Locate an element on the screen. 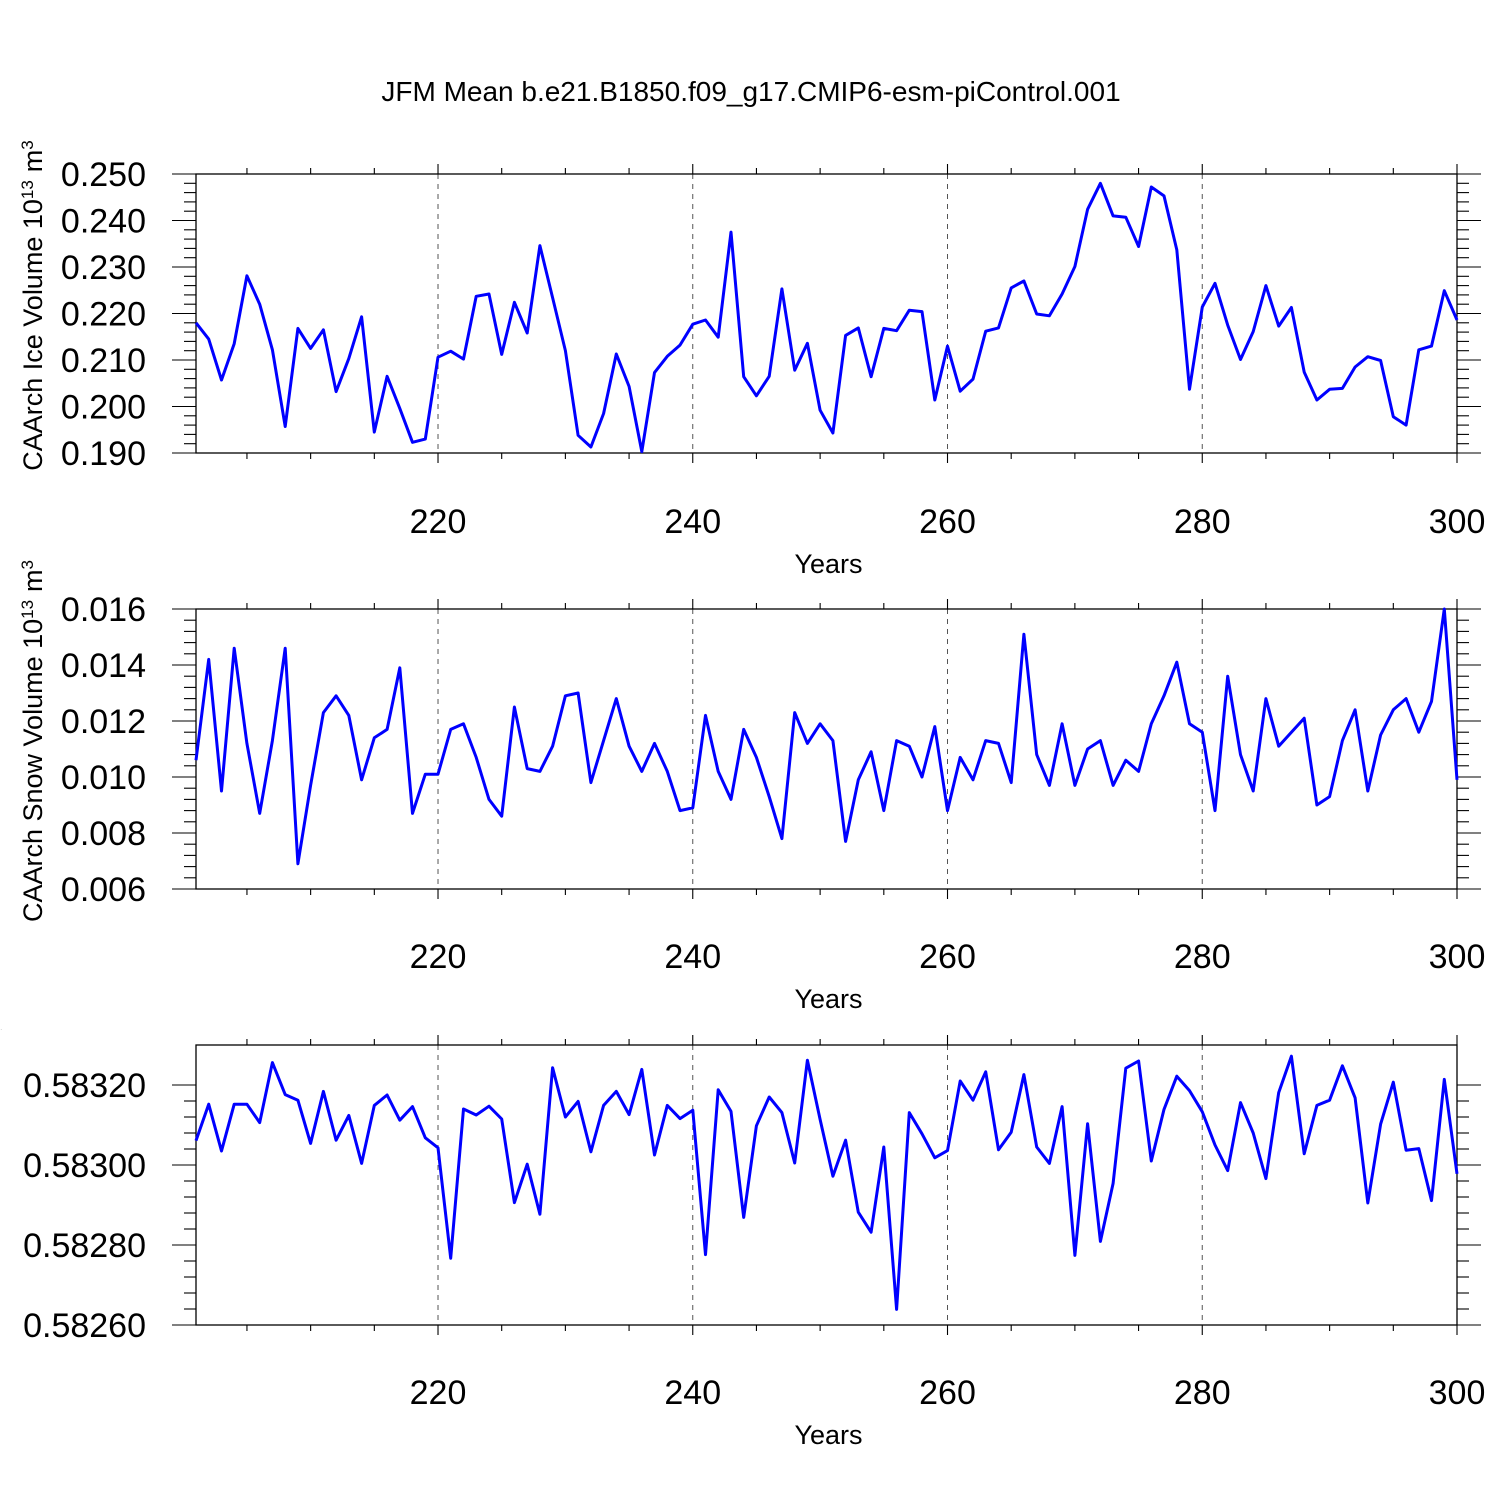 Image resolution: width=1500 pixels, height=1500 pixels. ylabel-text: CAArch Ice Volume 10 is located at coordinates (33, 335).